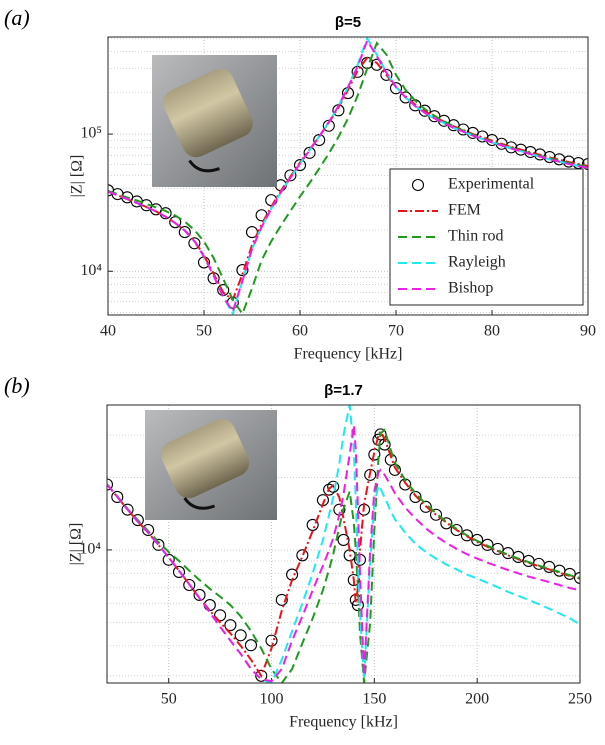  What do you see at coordinates (91, 133) in the screenshot?
I see `y-tick-label: 10⁵` at bounding box center [91, 133].